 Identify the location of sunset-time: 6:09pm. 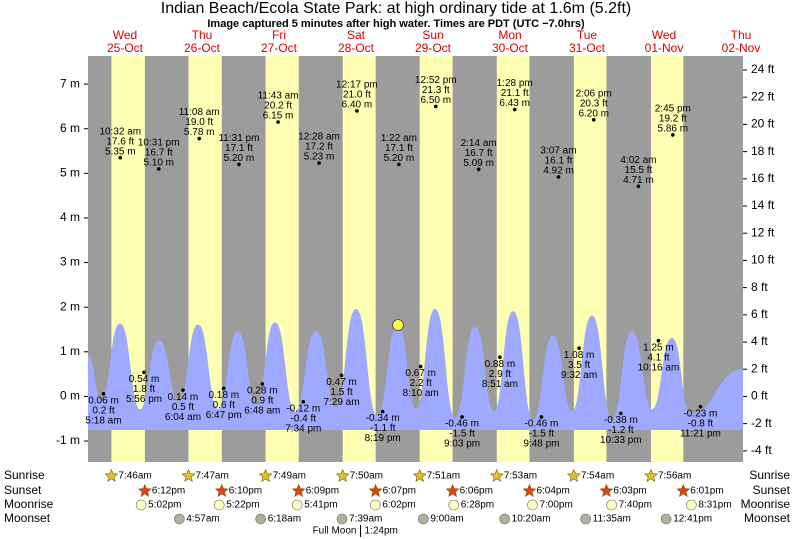
(322, 491).